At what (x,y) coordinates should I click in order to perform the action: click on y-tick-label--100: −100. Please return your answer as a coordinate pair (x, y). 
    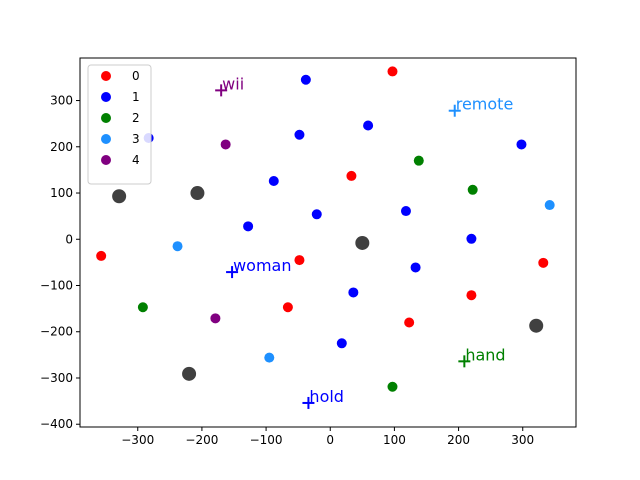
    Looking at the image, I should click on (56, 286).